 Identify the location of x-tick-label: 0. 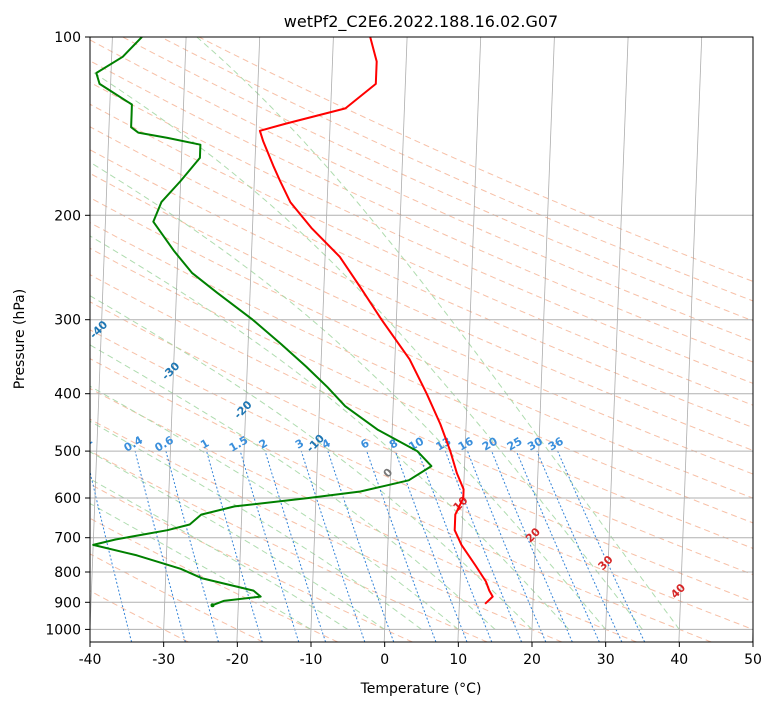
(384, 660).